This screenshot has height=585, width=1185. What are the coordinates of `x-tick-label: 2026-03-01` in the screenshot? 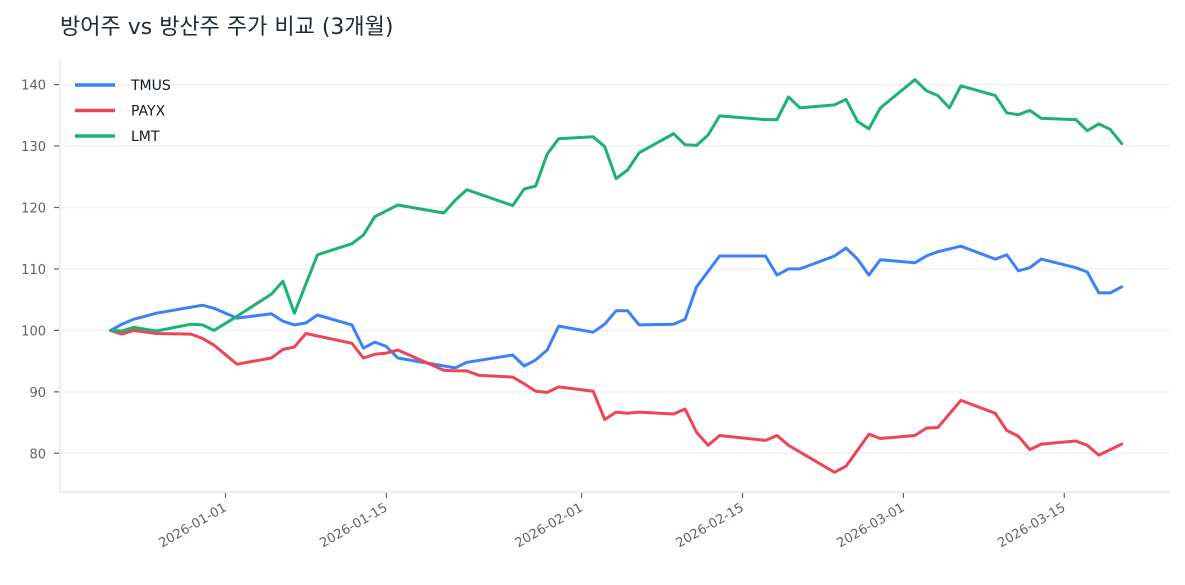 It's located at (870, 525).